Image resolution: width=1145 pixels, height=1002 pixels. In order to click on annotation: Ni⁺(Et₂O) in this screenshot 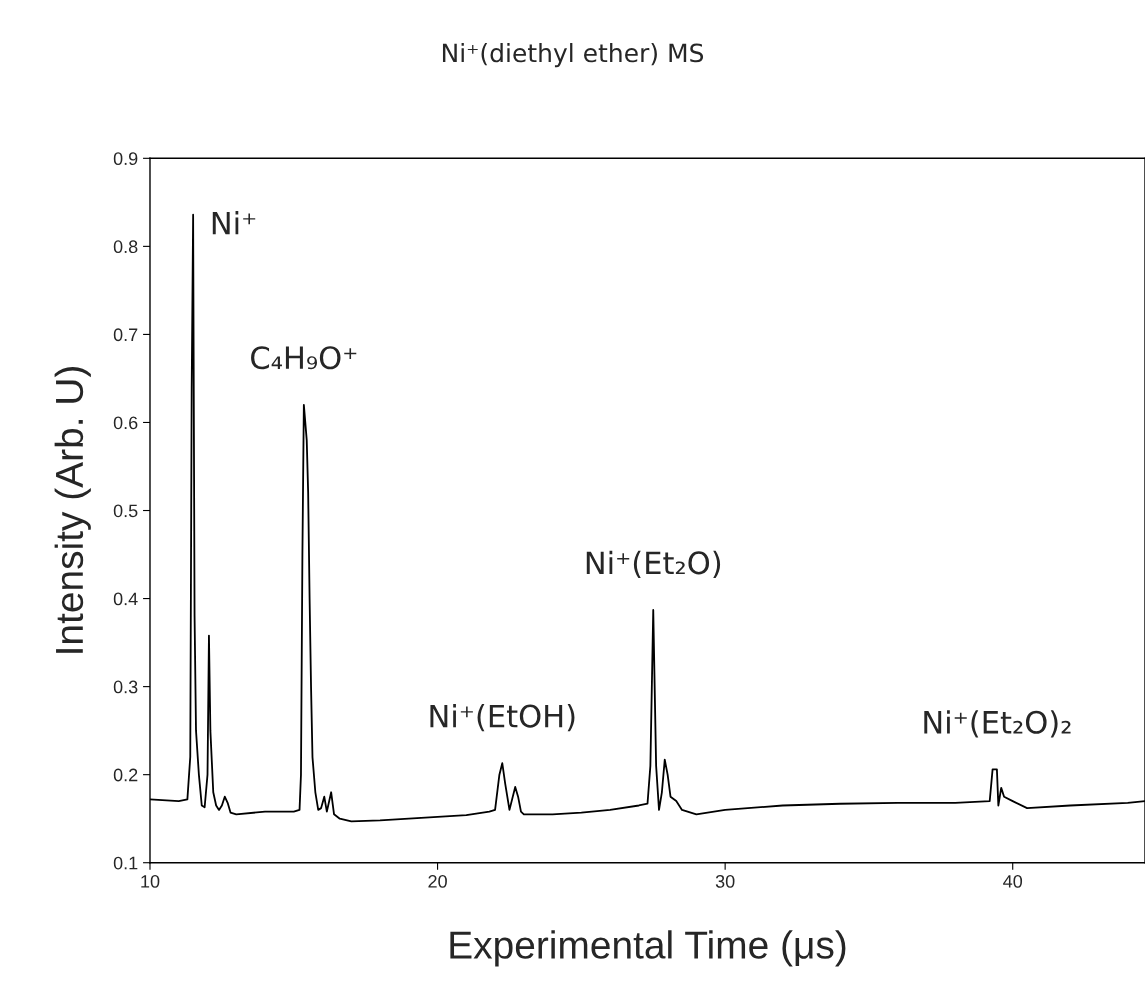, I will do `click(653, 564)`.